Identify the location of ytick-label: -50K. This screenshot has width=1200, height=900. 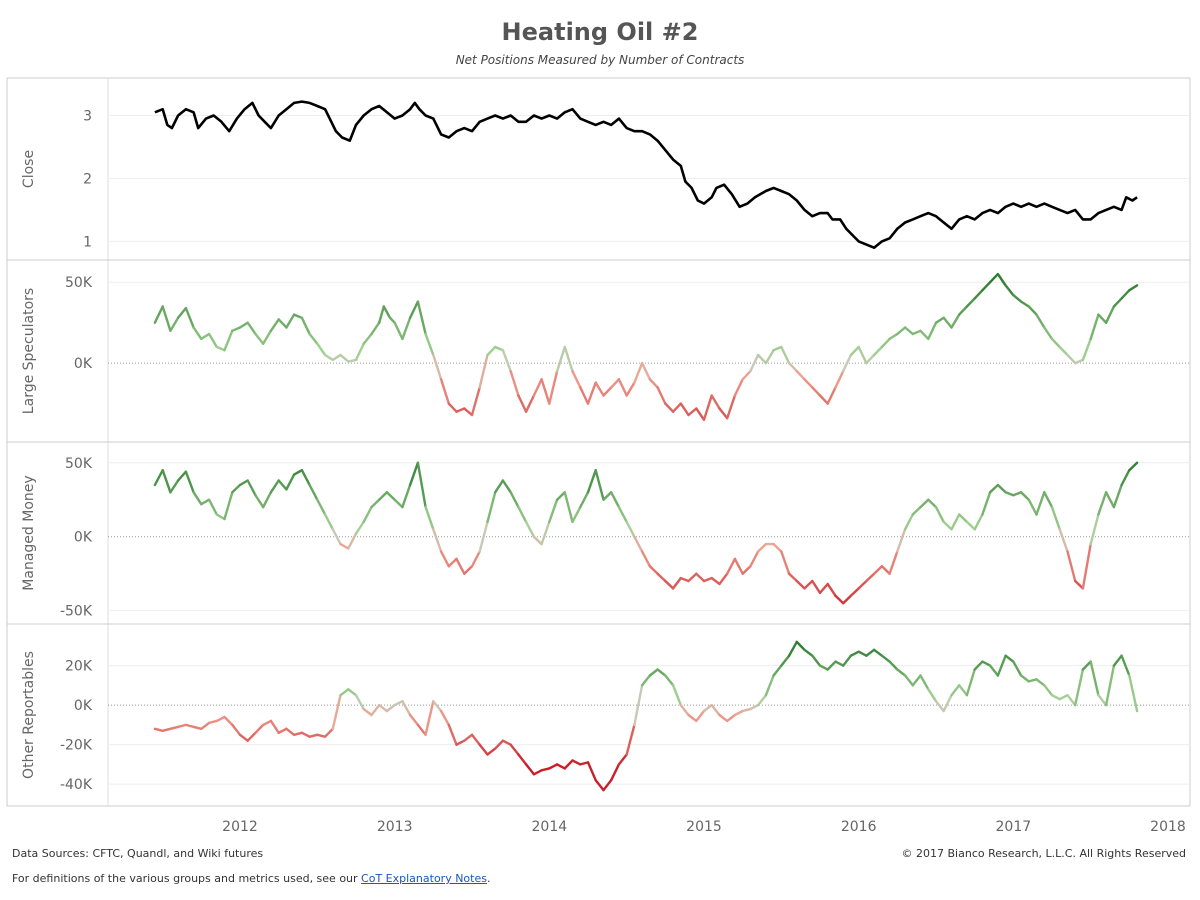
(76, 612).